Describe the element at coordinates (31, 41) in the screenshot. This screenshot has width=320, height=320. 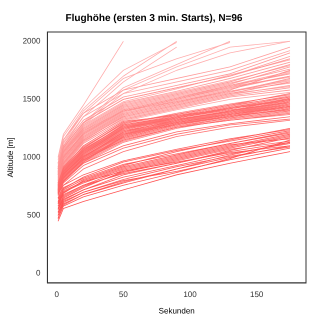
I see `y-tick-label: 2000` at that location.